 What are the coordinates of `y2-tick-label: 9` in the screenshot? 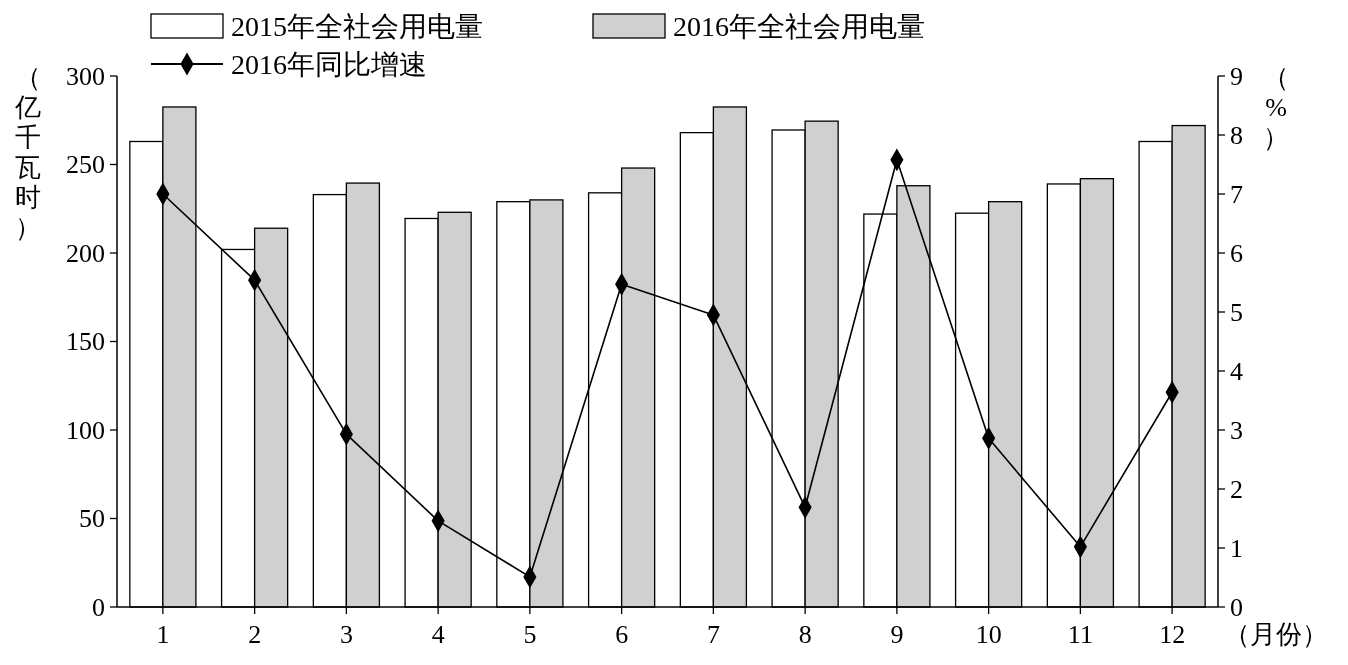 It's located at (1236, 76).